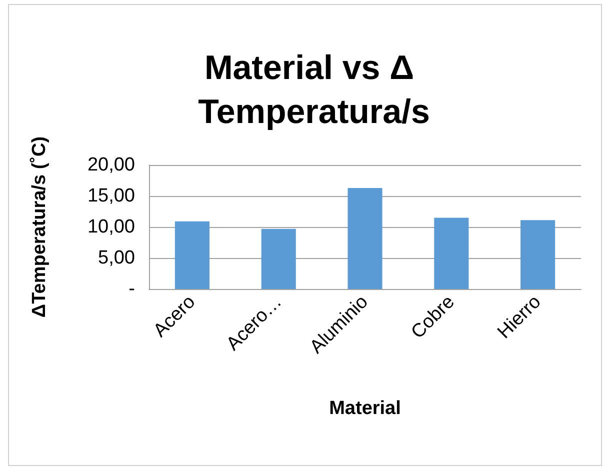  What do you see at coordinates (314, 90) in the screenshot?
I see `chart-title: Material vs Δ Temperatura/s` at bounding box center [314, 90].